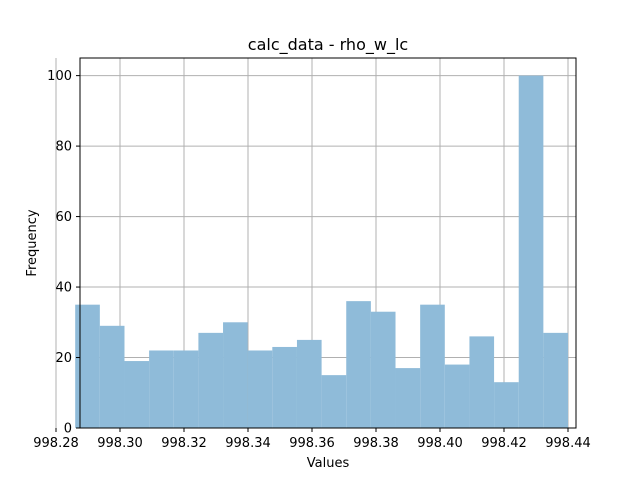 The image size is (640, 480). Describe the element at coordinates (248, 443) in the screenshot. I see `x-tick-label: 998.34` at that location.